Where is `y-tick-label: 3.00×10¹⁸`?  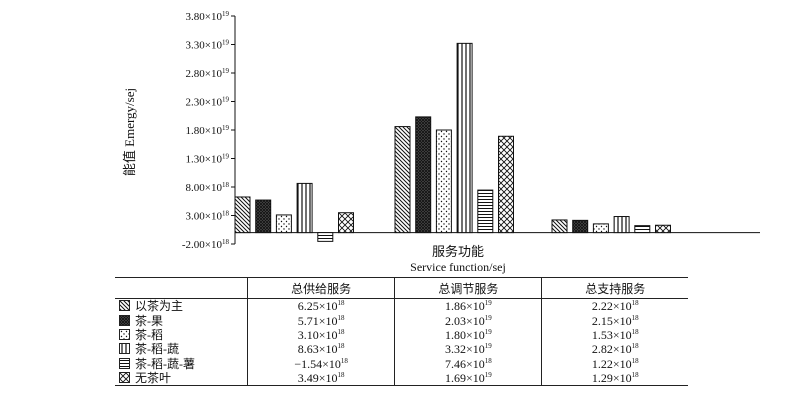 y-tick-label: 3.00×10¹⁸ is located at coordinates (208, 216).